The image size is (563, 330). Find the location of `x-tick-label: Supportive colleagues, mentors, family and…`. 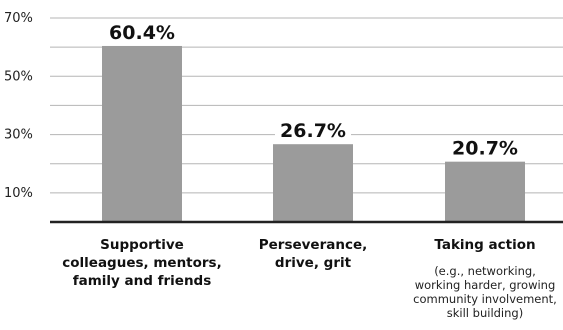

x-tick-label: Supportive colleagues, mentors, family and… is located at coordinates (142, 263).